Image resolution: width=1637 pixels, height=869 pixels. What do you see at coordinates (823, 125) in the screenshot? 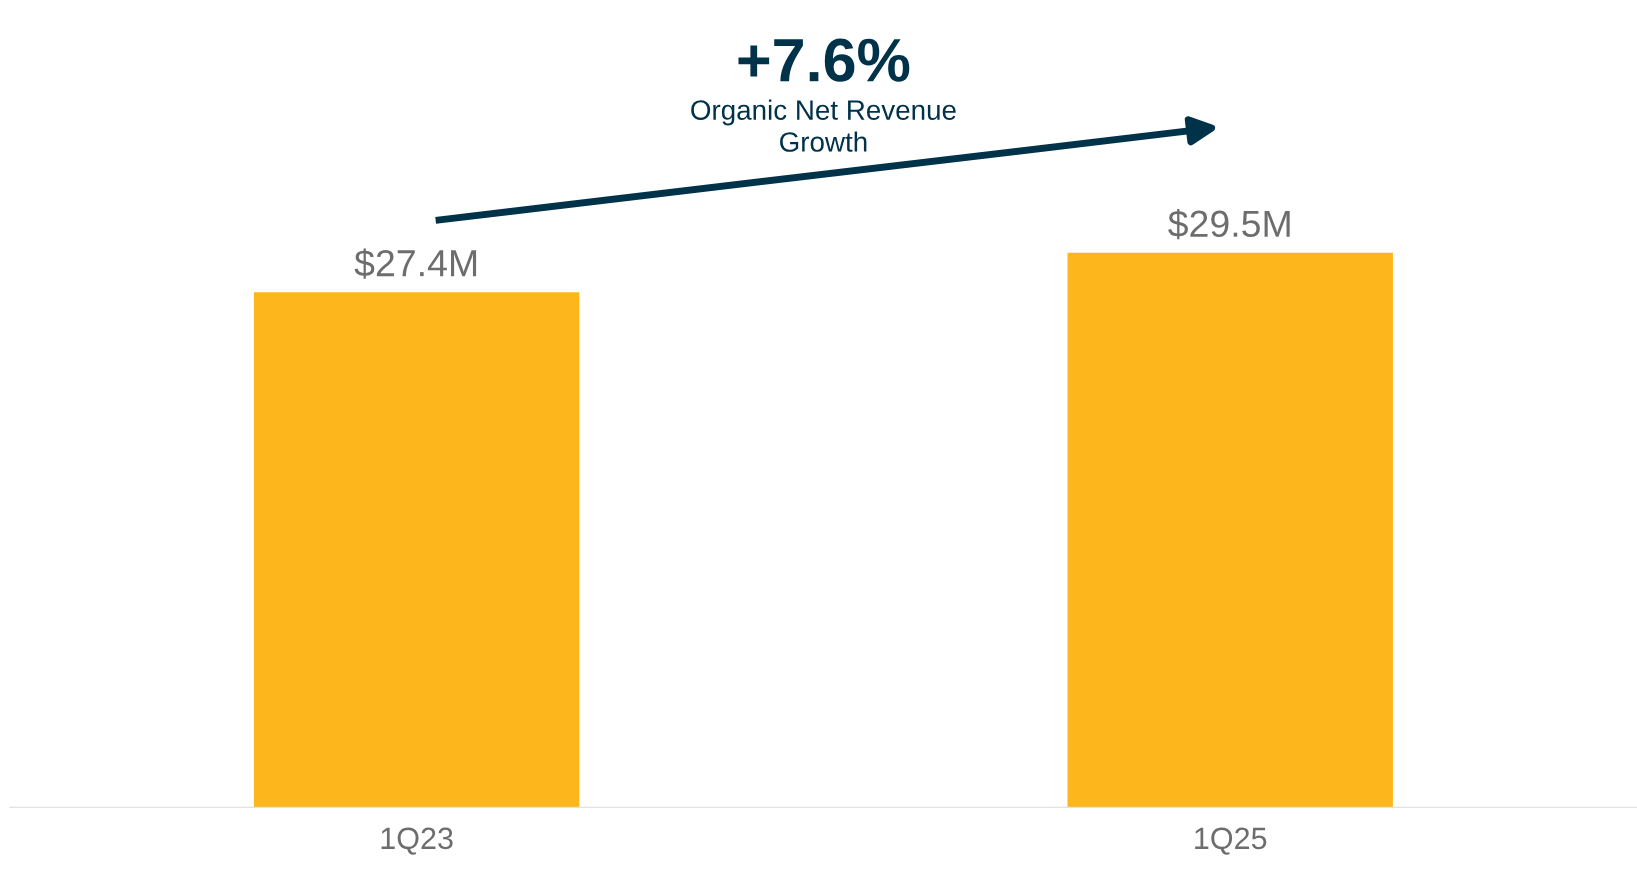
I see `text: Organic Net Revenue Growth` at bounding box center [823, 125].